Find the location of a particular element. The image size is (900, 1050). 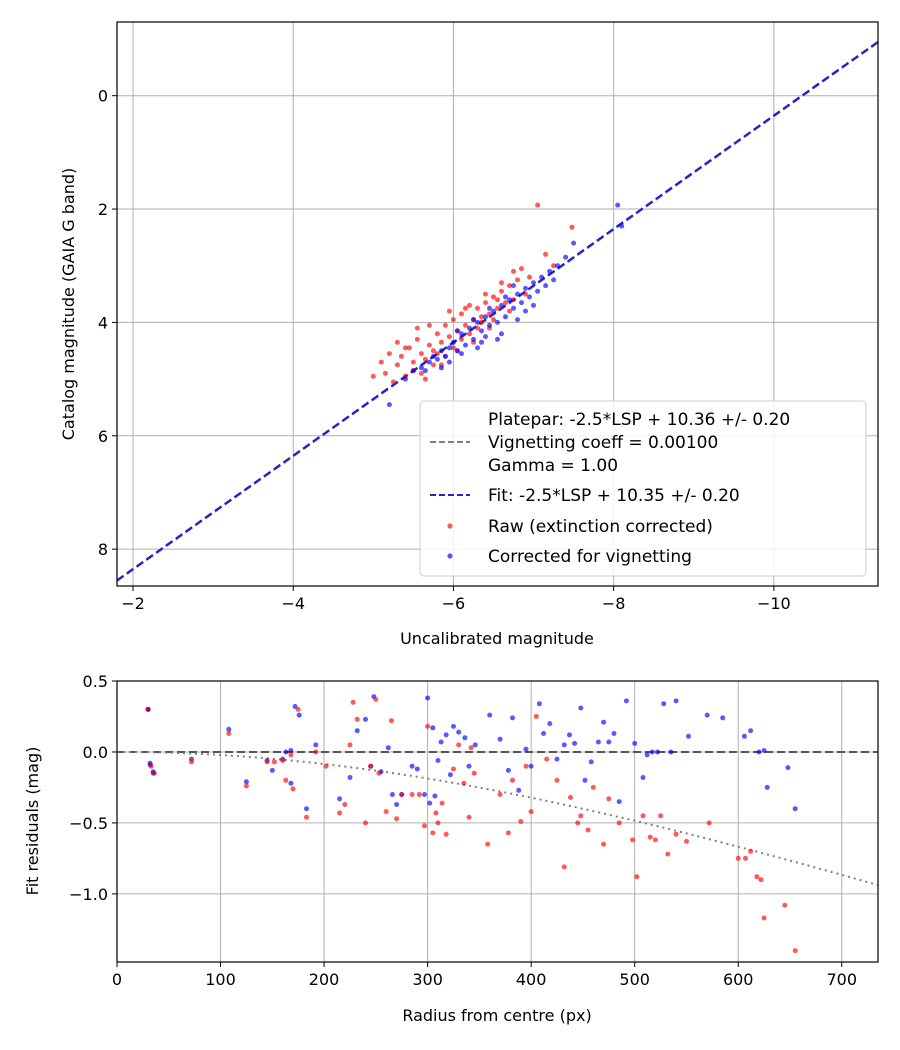

bottom-y-tick-label: 0.0 is located at coordinates (95, 752).